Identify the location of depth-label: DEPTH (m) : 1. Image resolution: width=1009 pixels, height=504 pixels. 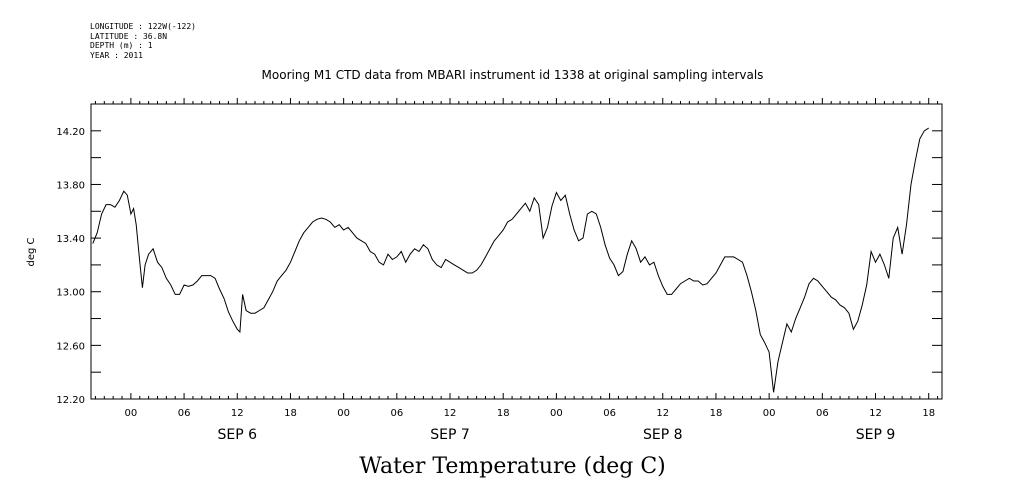
(121, 45).